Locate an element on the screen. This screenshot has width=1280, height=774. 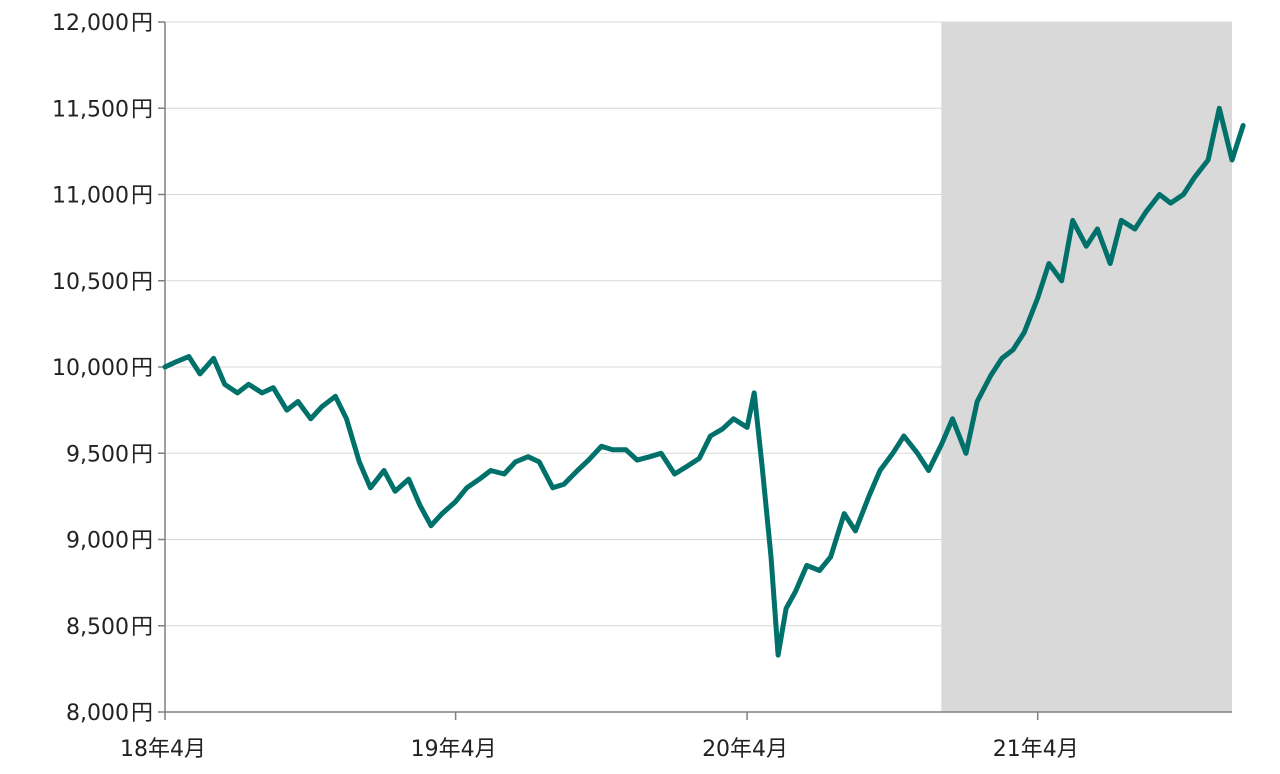
y-tick-label: 9,500 is located at coordinates (97, 454).